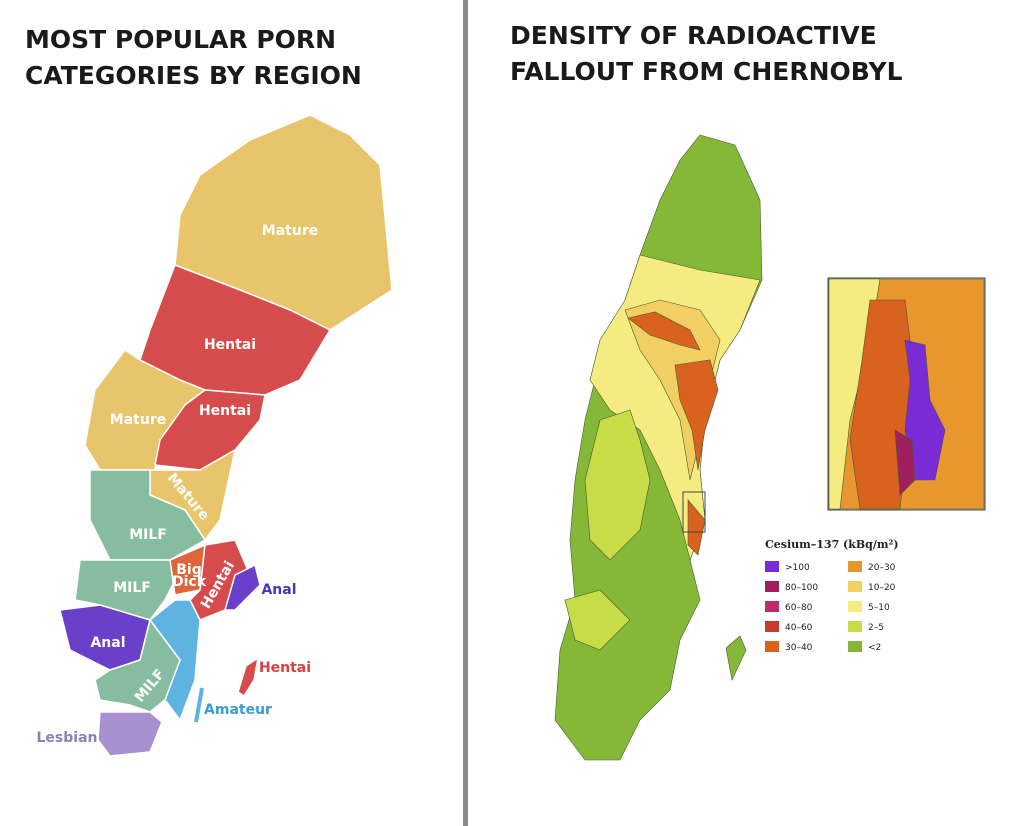 The image size is (1024, 826). I want to click on left-title: MOST POPULAR PORN, so click(180, 39).